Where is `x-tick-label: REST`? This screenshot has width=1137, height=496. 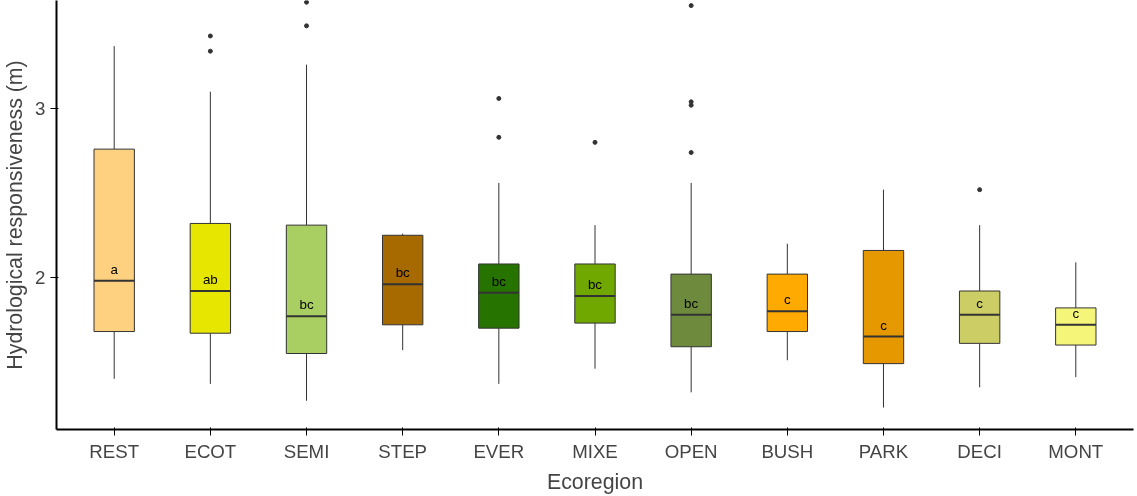 x-tick-label: REST is located at coordinates (114, 451).